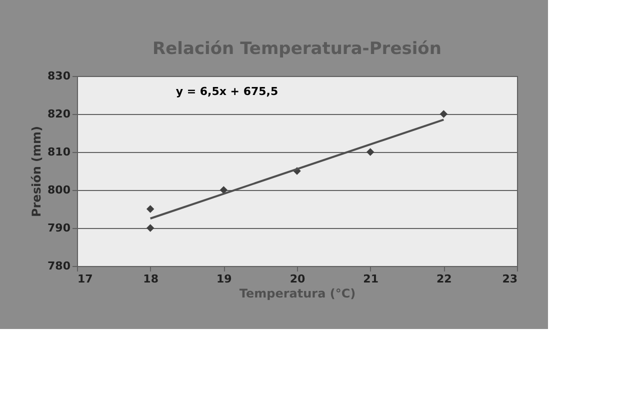 The image size is (628, 418). What do you see at coordinates (59, 76) in the screenshot?
I see `y-tick-label: 830` at bounding box center [59, 76].